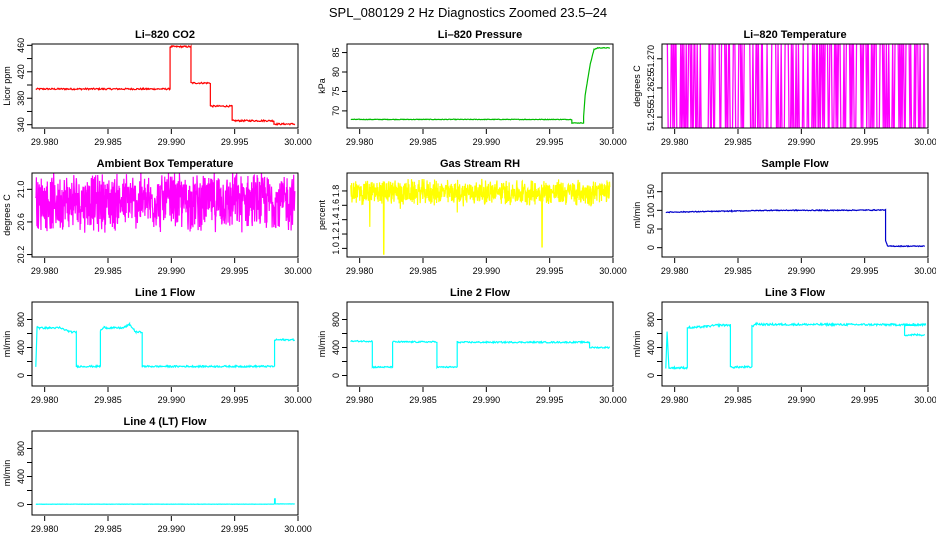 The image size is (936, 545). Describe the element at coordinates (21, 190) in the screenshot. I see `y-tick-label: 21.0` at that location.